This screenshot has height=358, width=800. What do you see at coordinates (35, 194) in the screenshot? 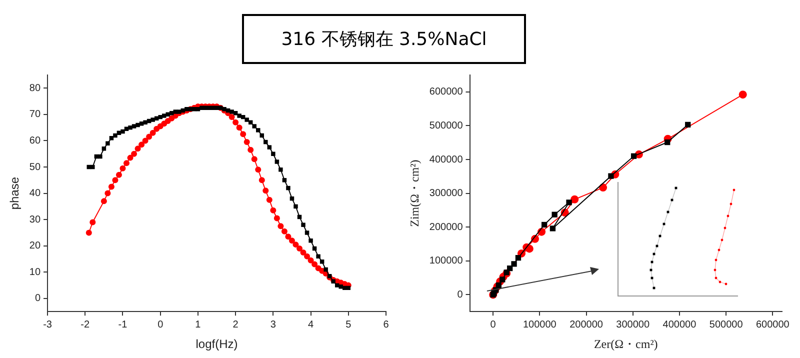
I see `y-tick-label: 40` at bounding box center [35, 194].